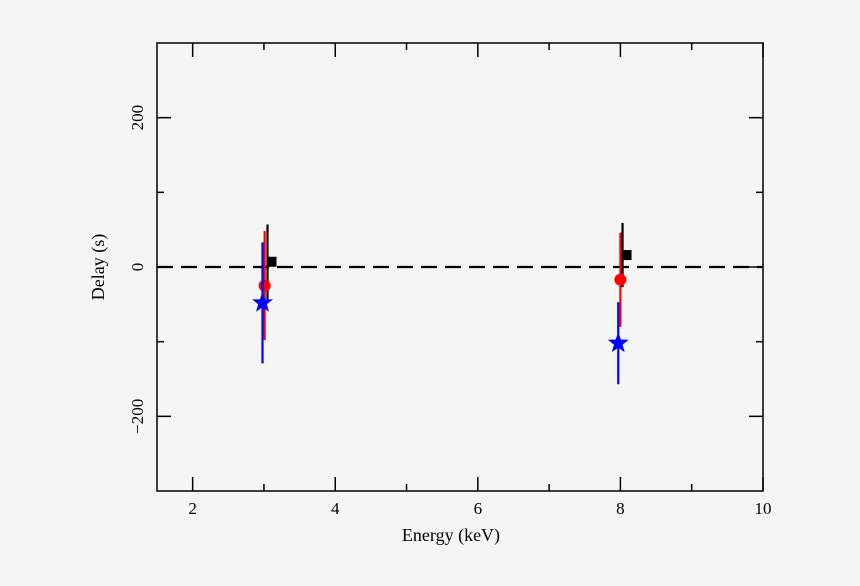  What do you see at coordinates (192, 508) in the screenshot?
I see `x-tick-label: 2` at bounding box center [192, 508].